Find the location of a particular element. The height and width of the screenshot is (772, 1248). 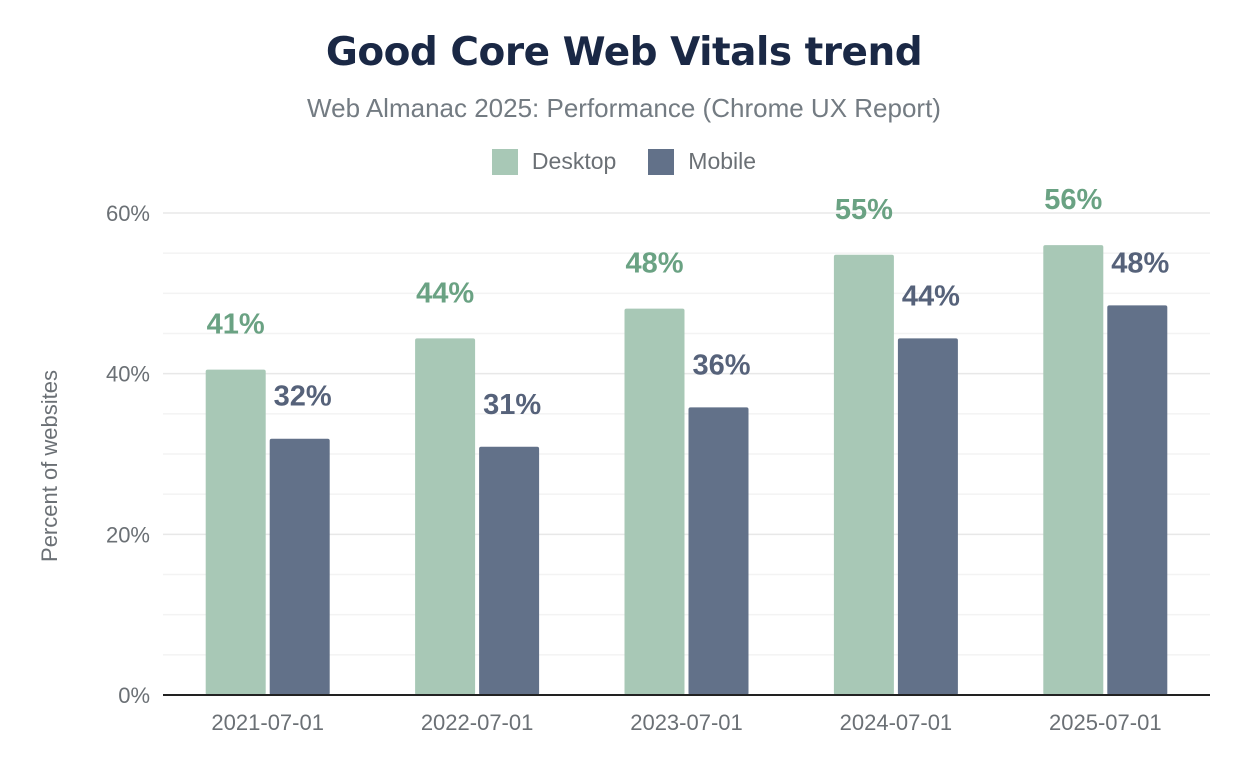

y-tick-label: 60% is located at coordinates (128, 213).